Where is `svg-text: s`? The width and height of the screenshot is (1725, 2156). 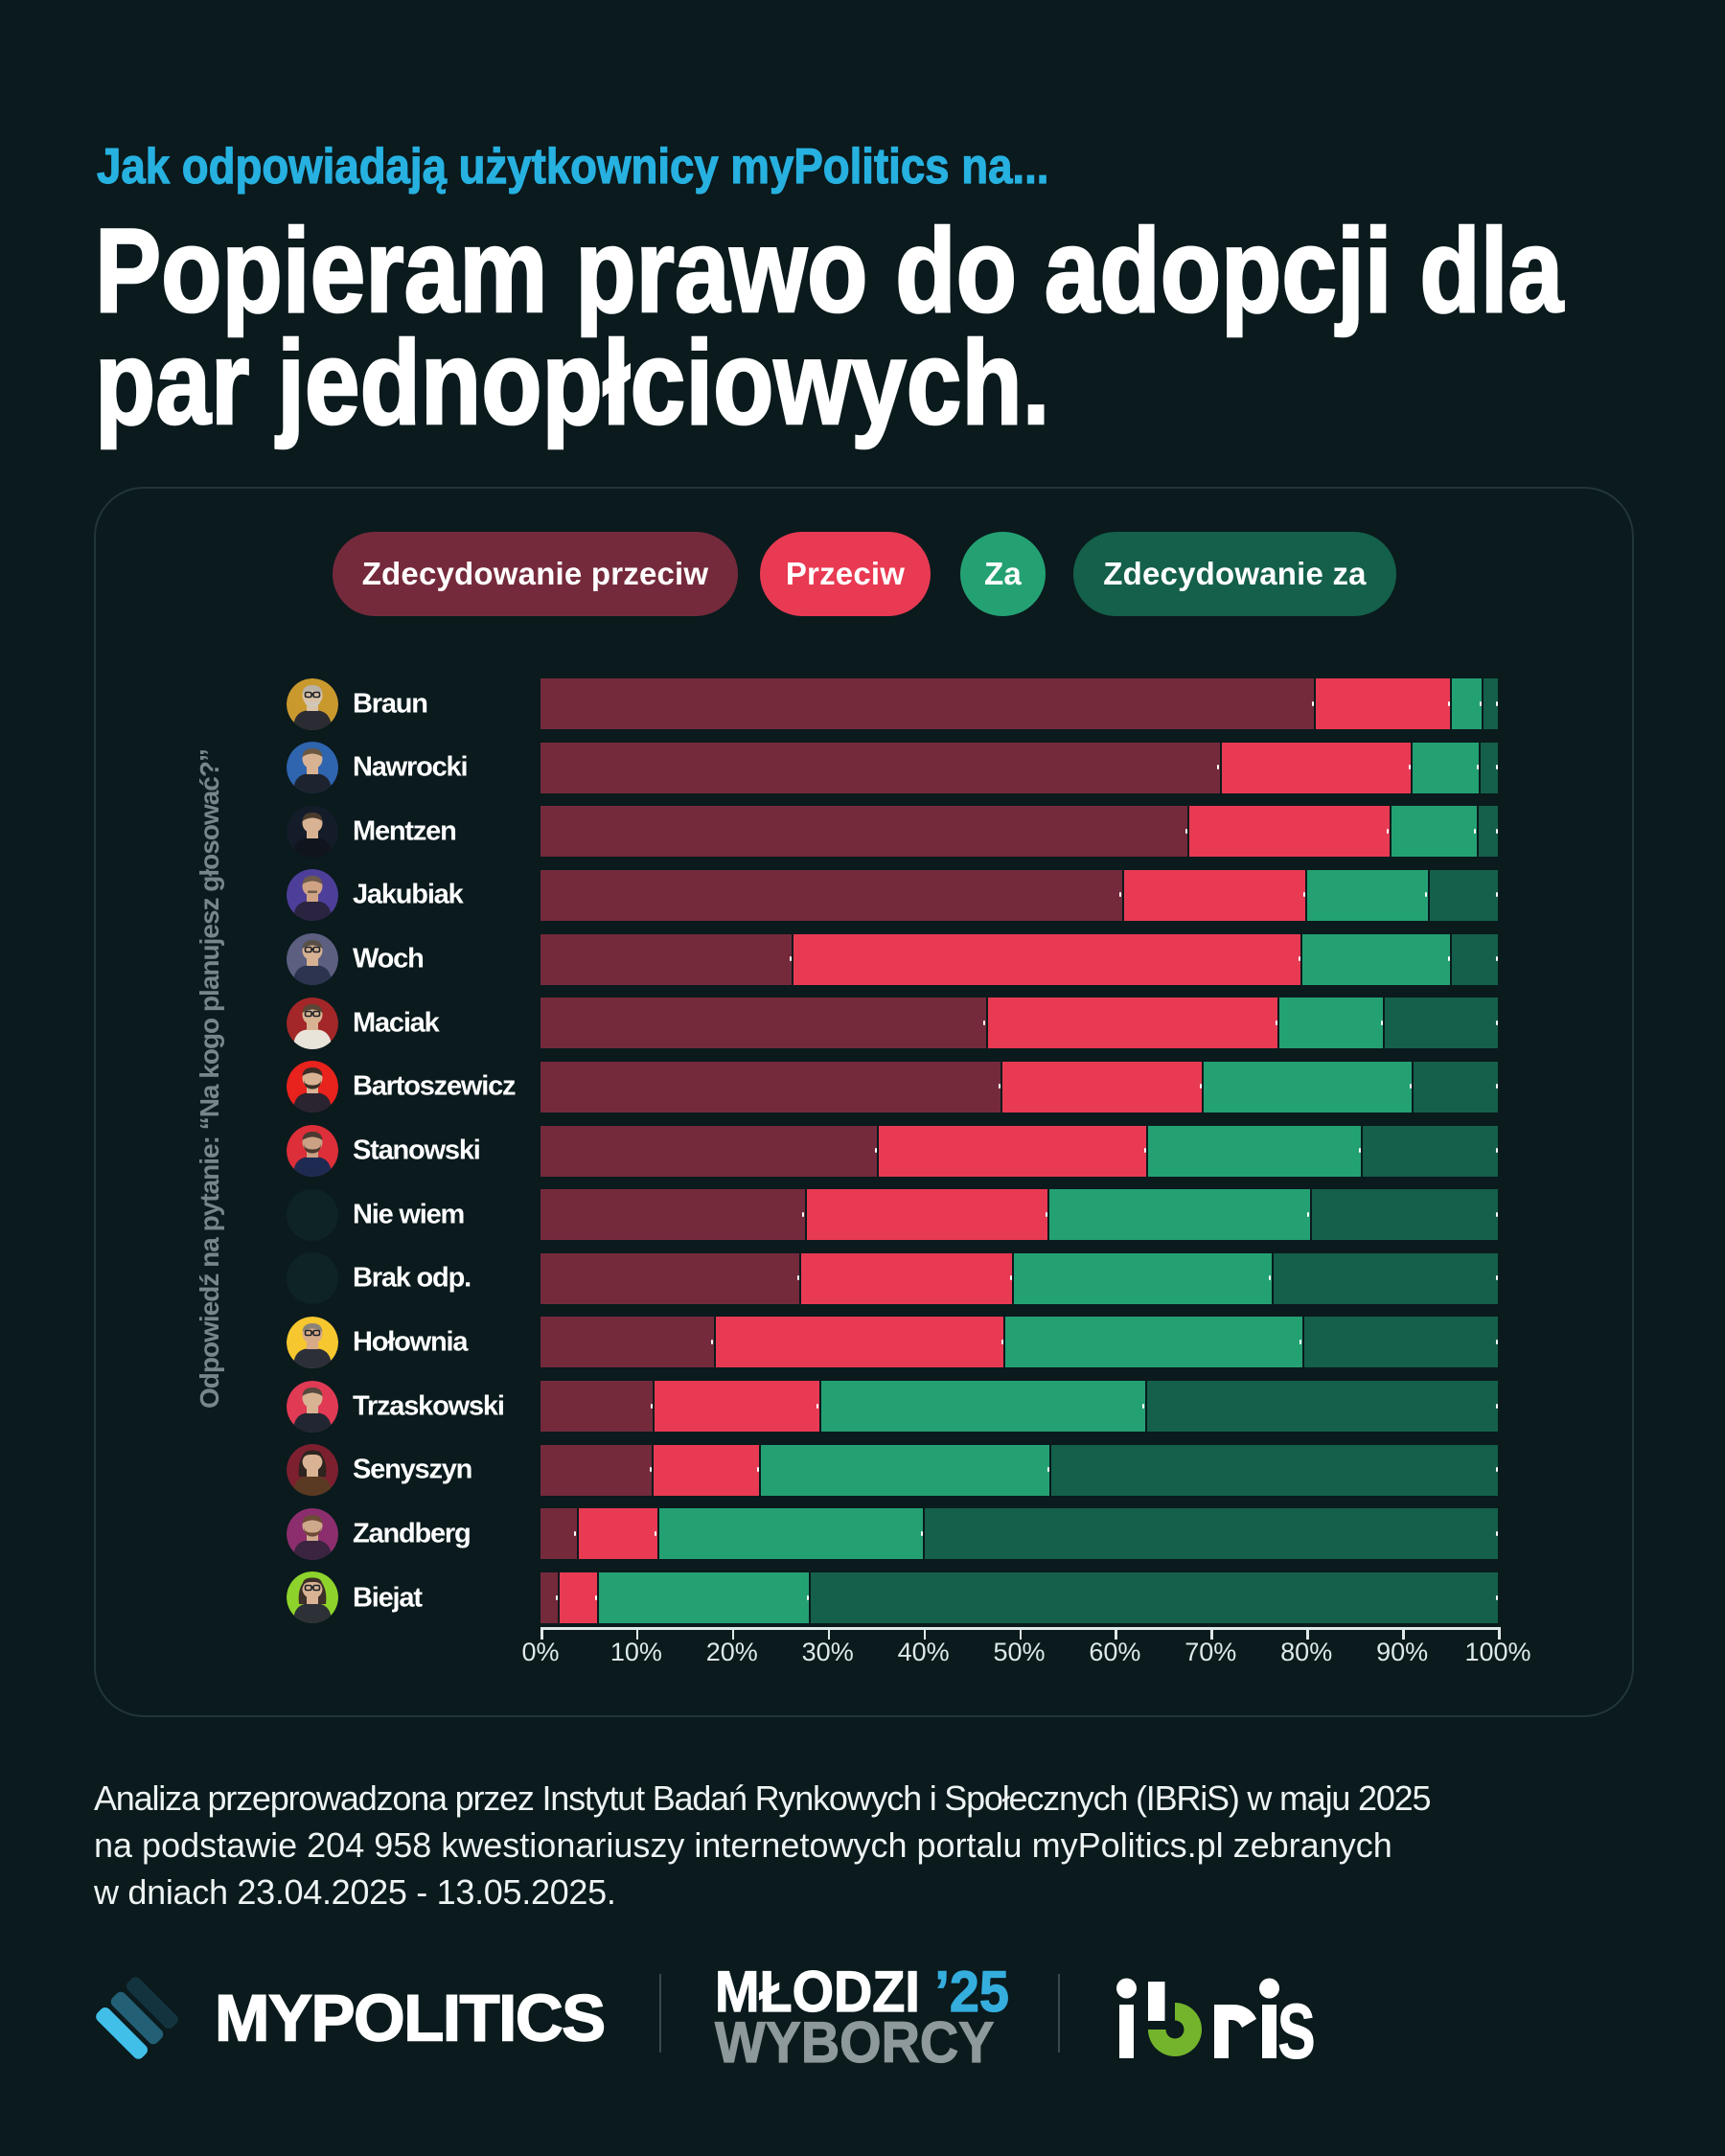 svg-text: s is located at coordinates (1296, 2017).